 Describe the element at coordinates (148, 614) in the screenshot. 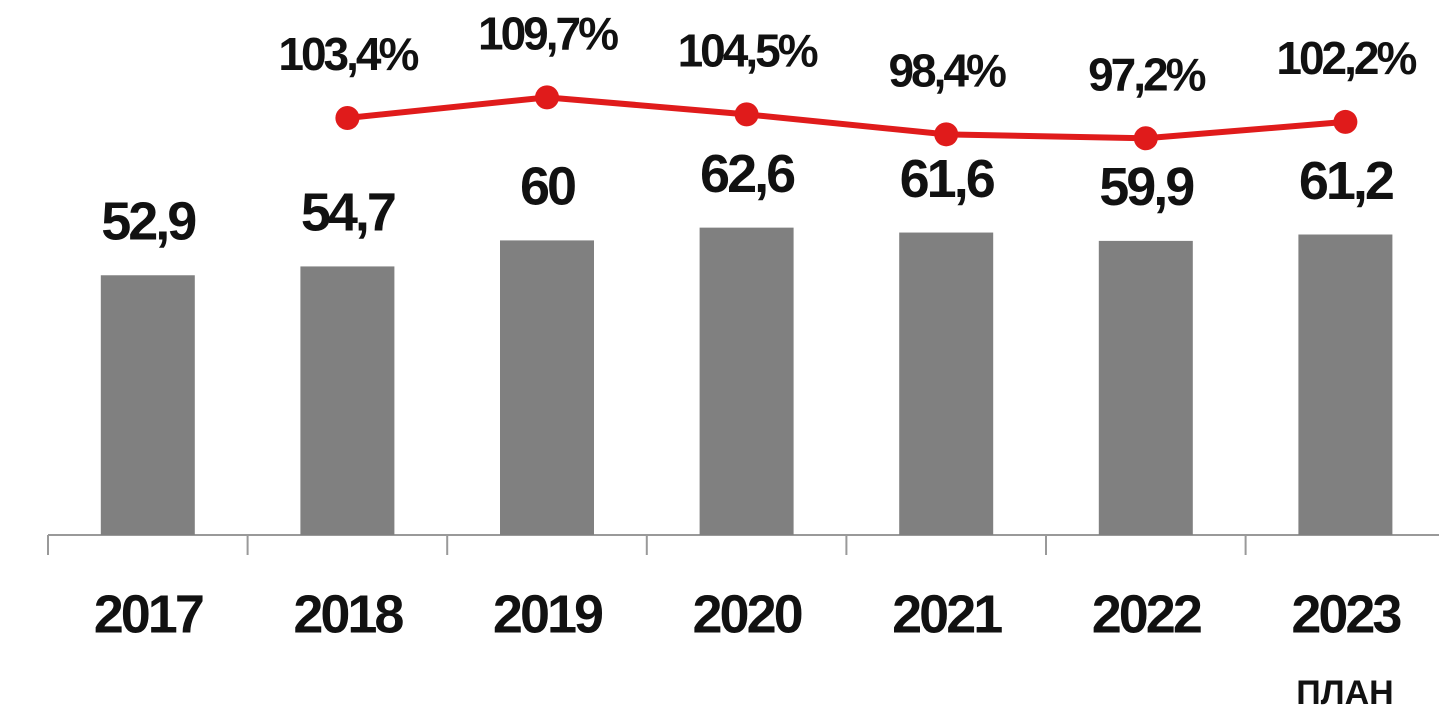

I see `x-tick-label: 2017` at that location.